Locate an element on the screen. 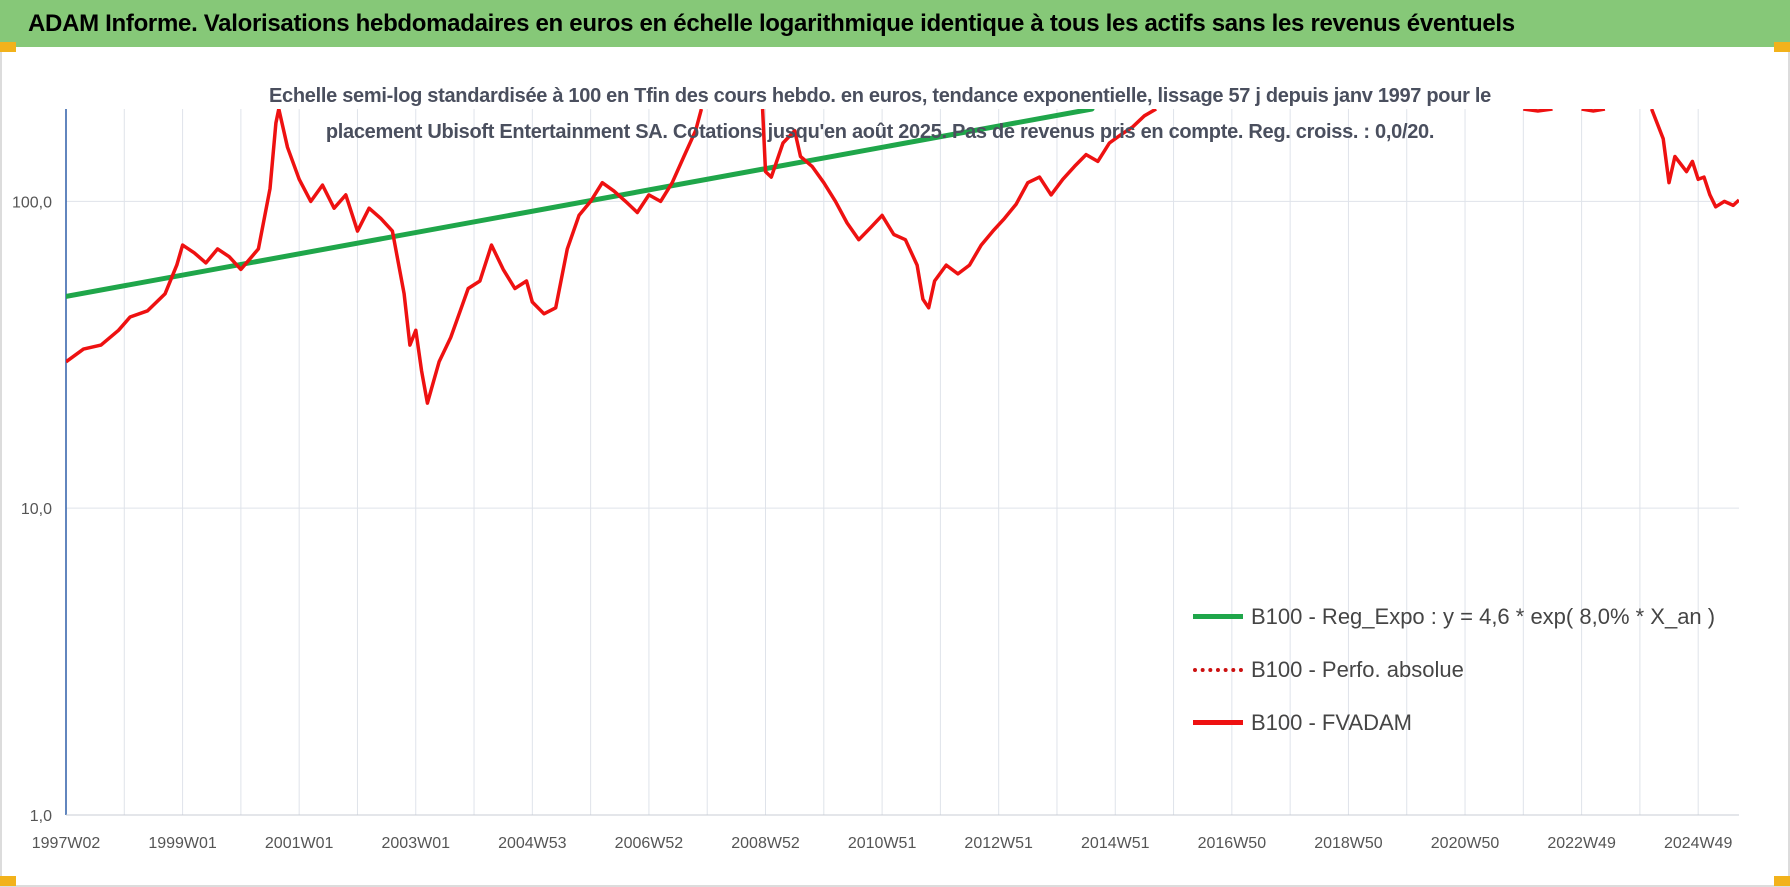 Image resolution: width=1790 pixels, height=887 pixels. x-tick-label: 2006W52 is located at coordinates (649, 843).